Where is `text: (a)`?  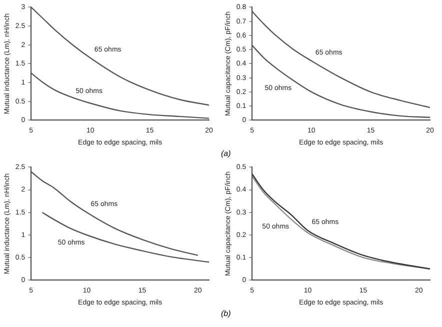
text: (a) is located at coordinates (226, 153).